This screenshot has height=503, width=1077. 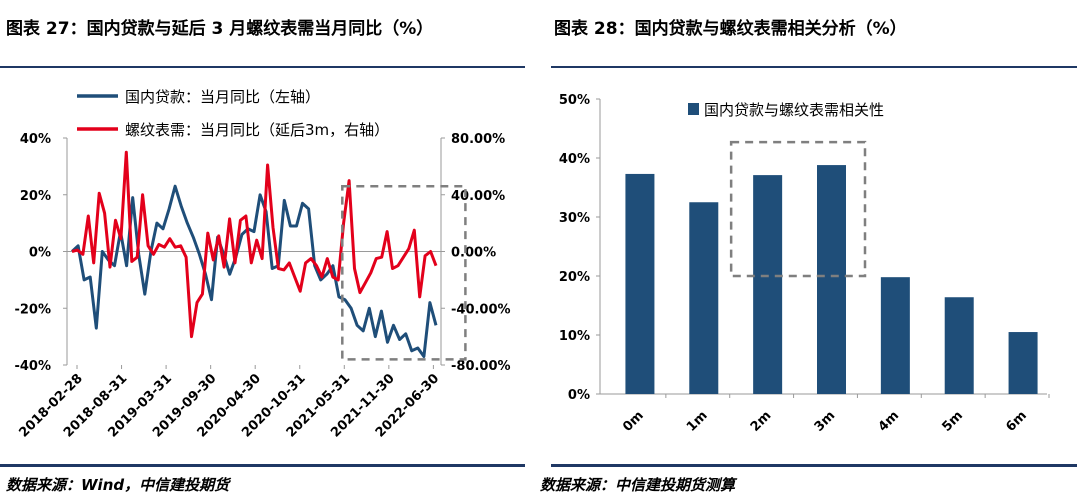 I want to click on left-y-tick-label: 40%, so click(x=35, y=139).